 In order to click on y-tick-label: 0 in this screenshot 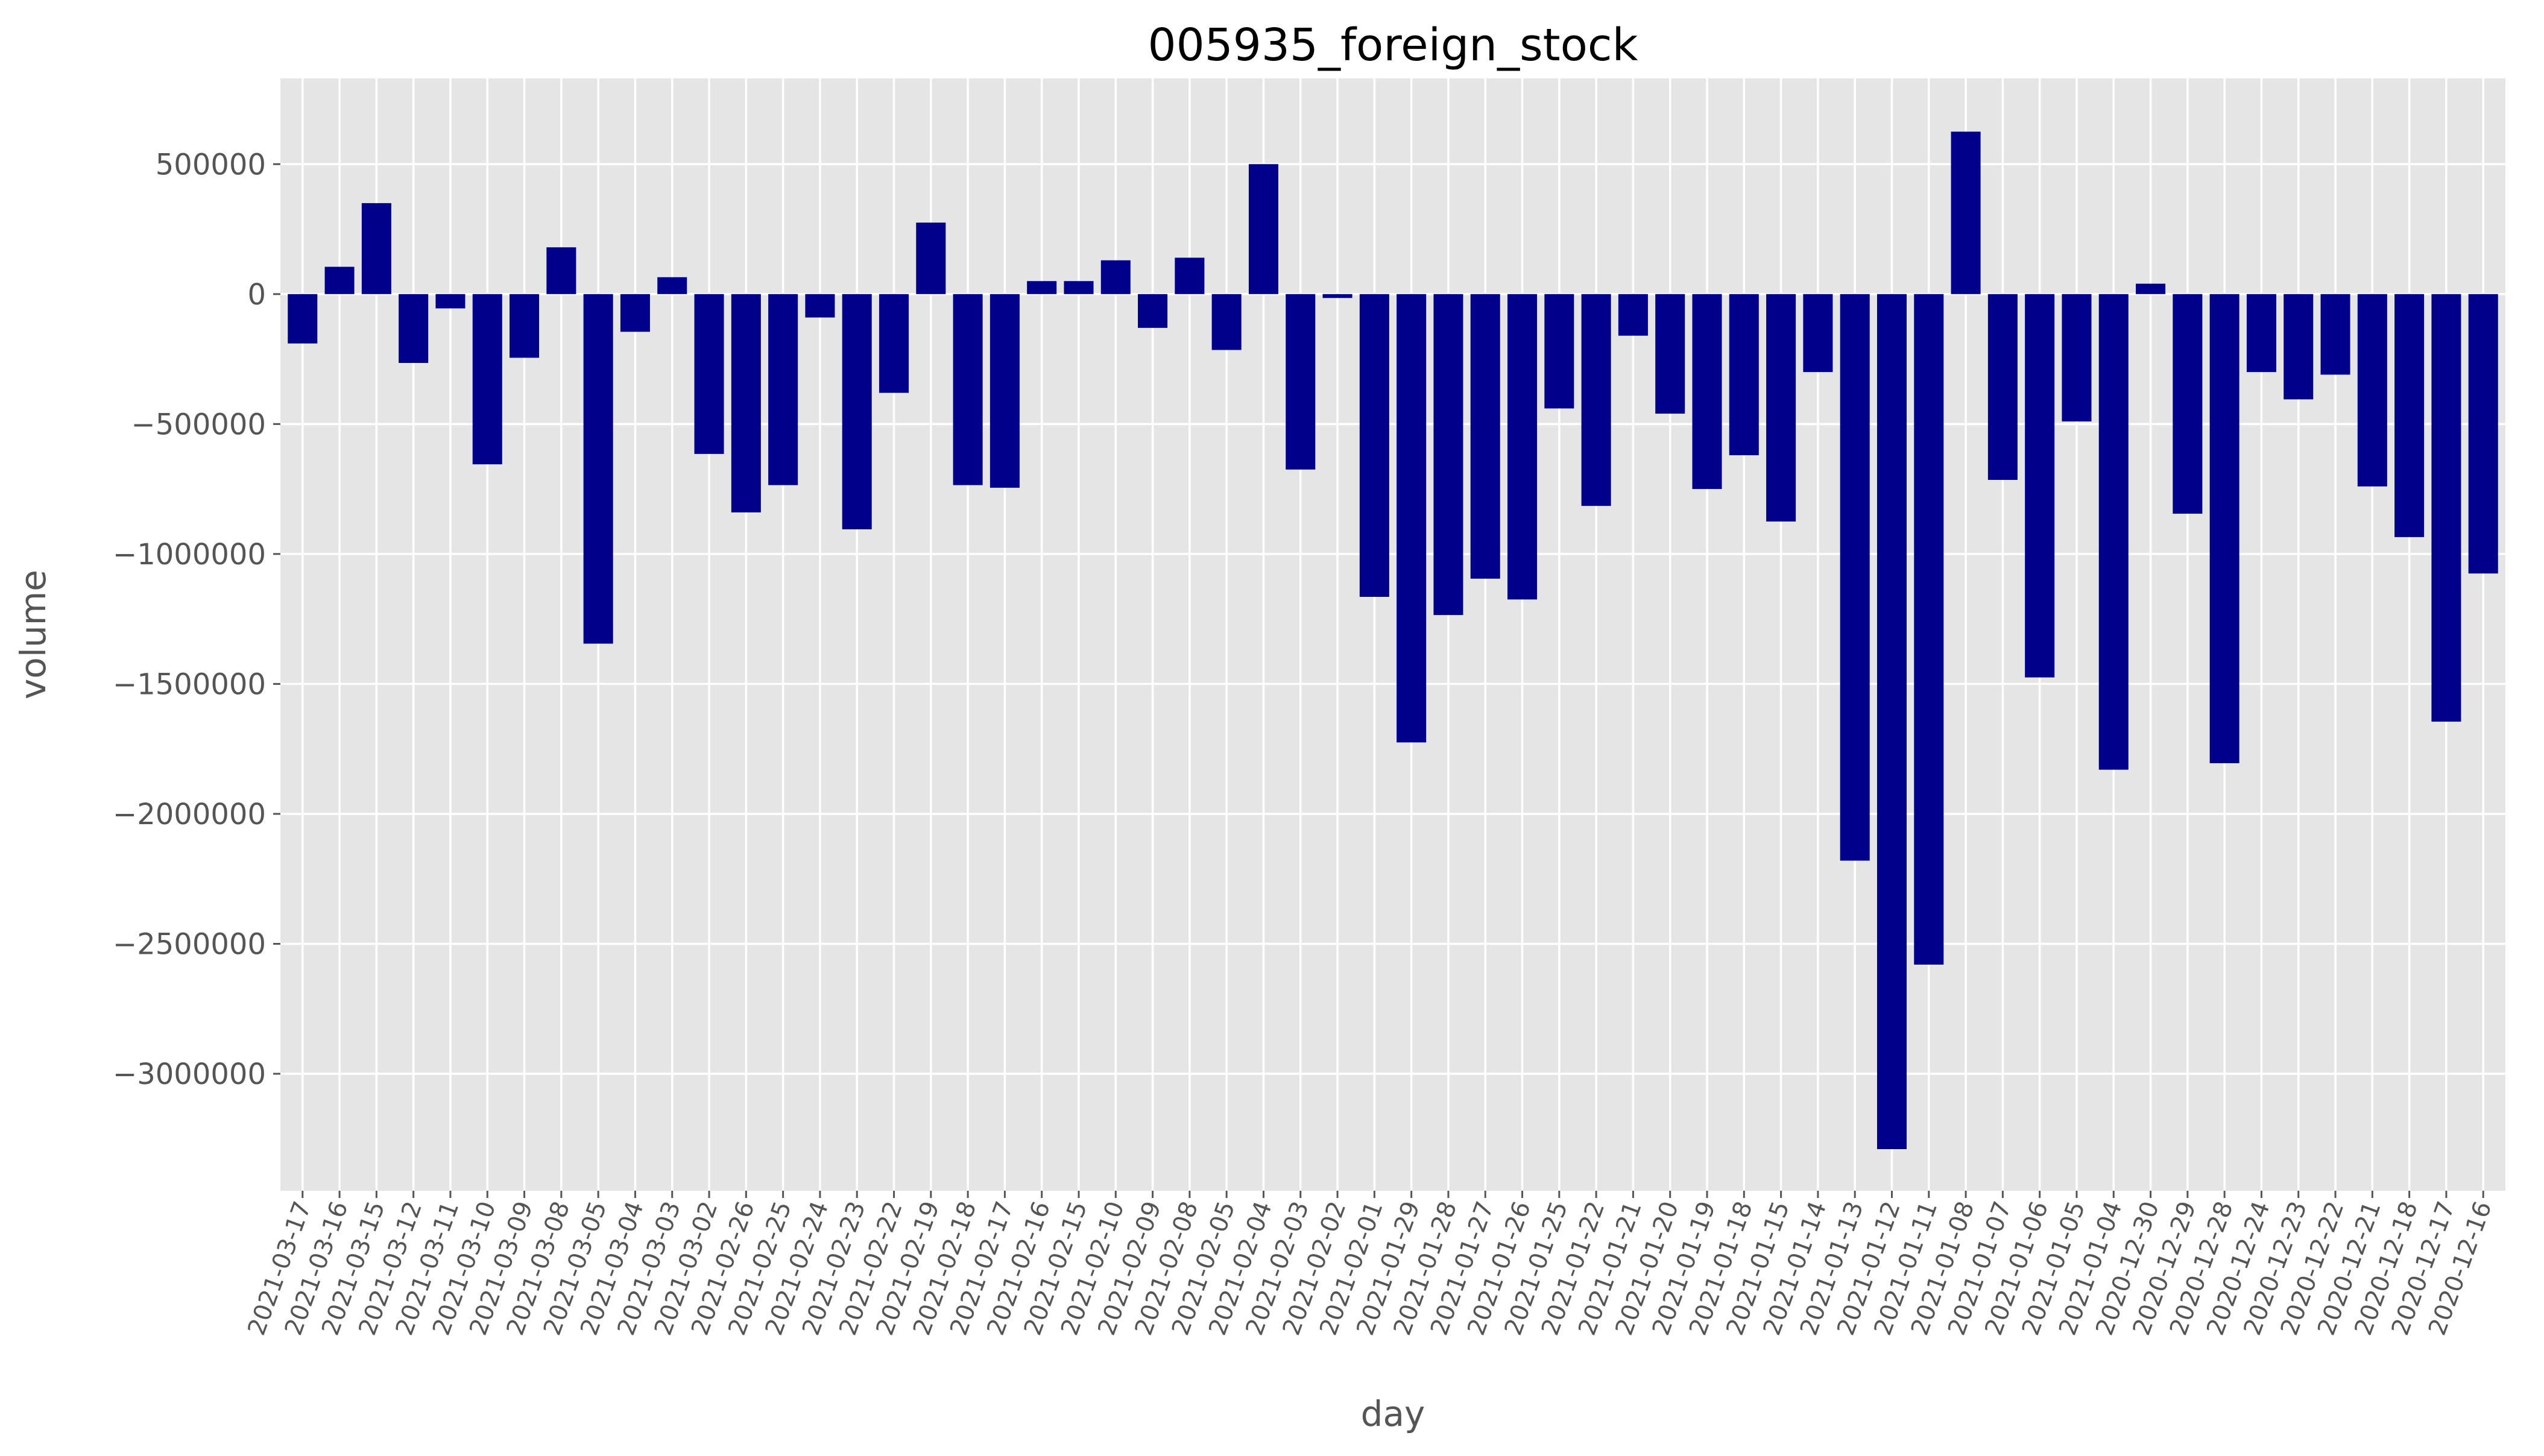, I will do `click(256, 295)`.